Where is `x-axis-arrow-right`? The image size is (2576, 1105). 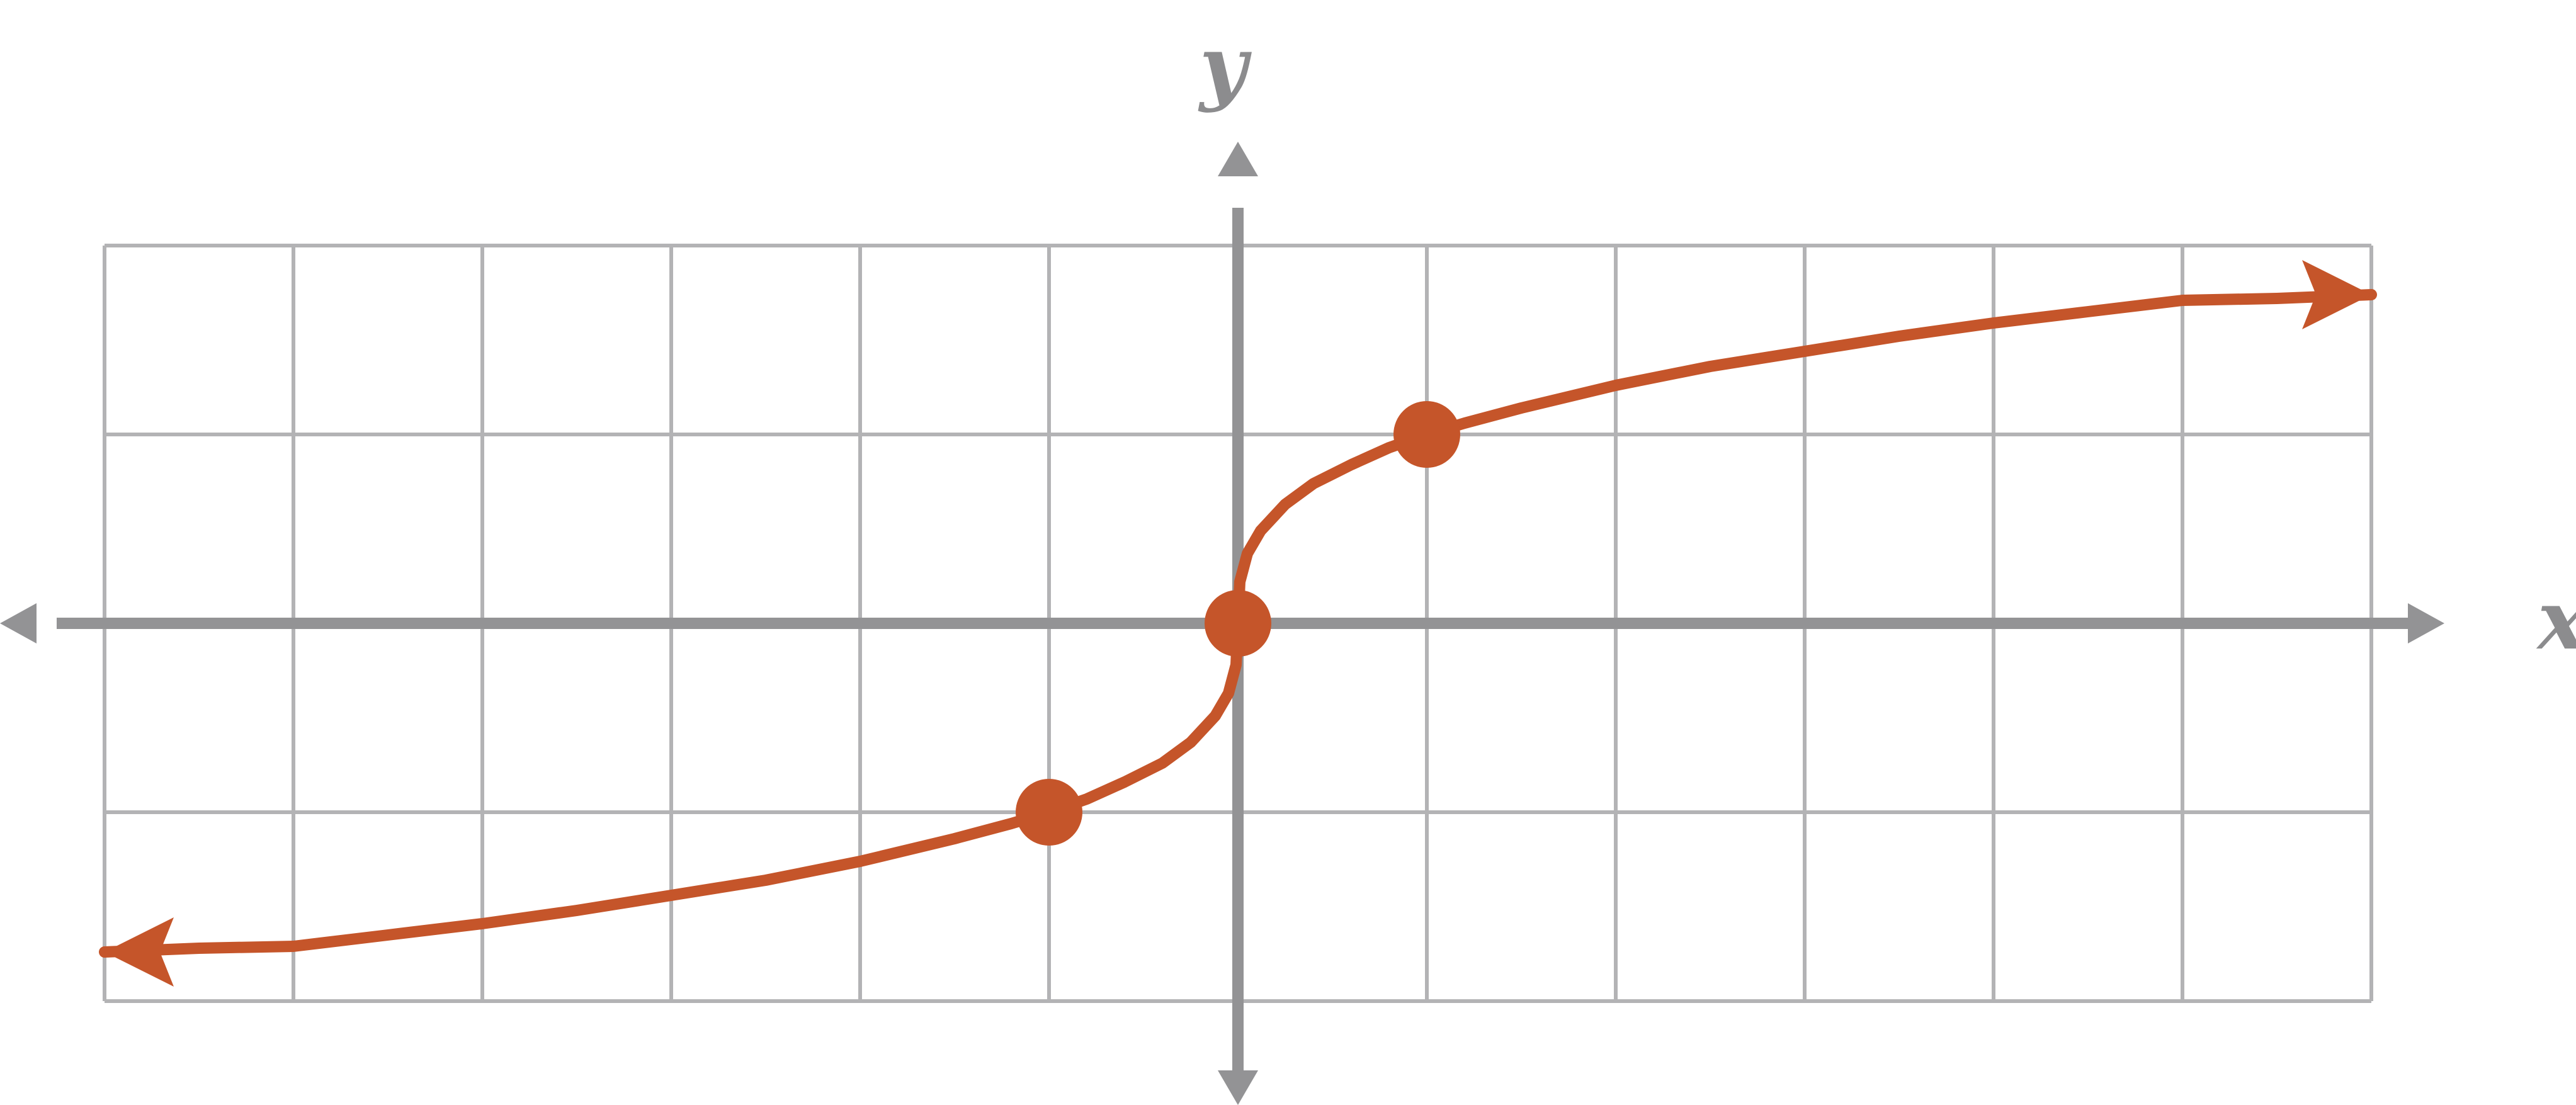
x-axis-arrow-right is located at coordinates (2426, 623).